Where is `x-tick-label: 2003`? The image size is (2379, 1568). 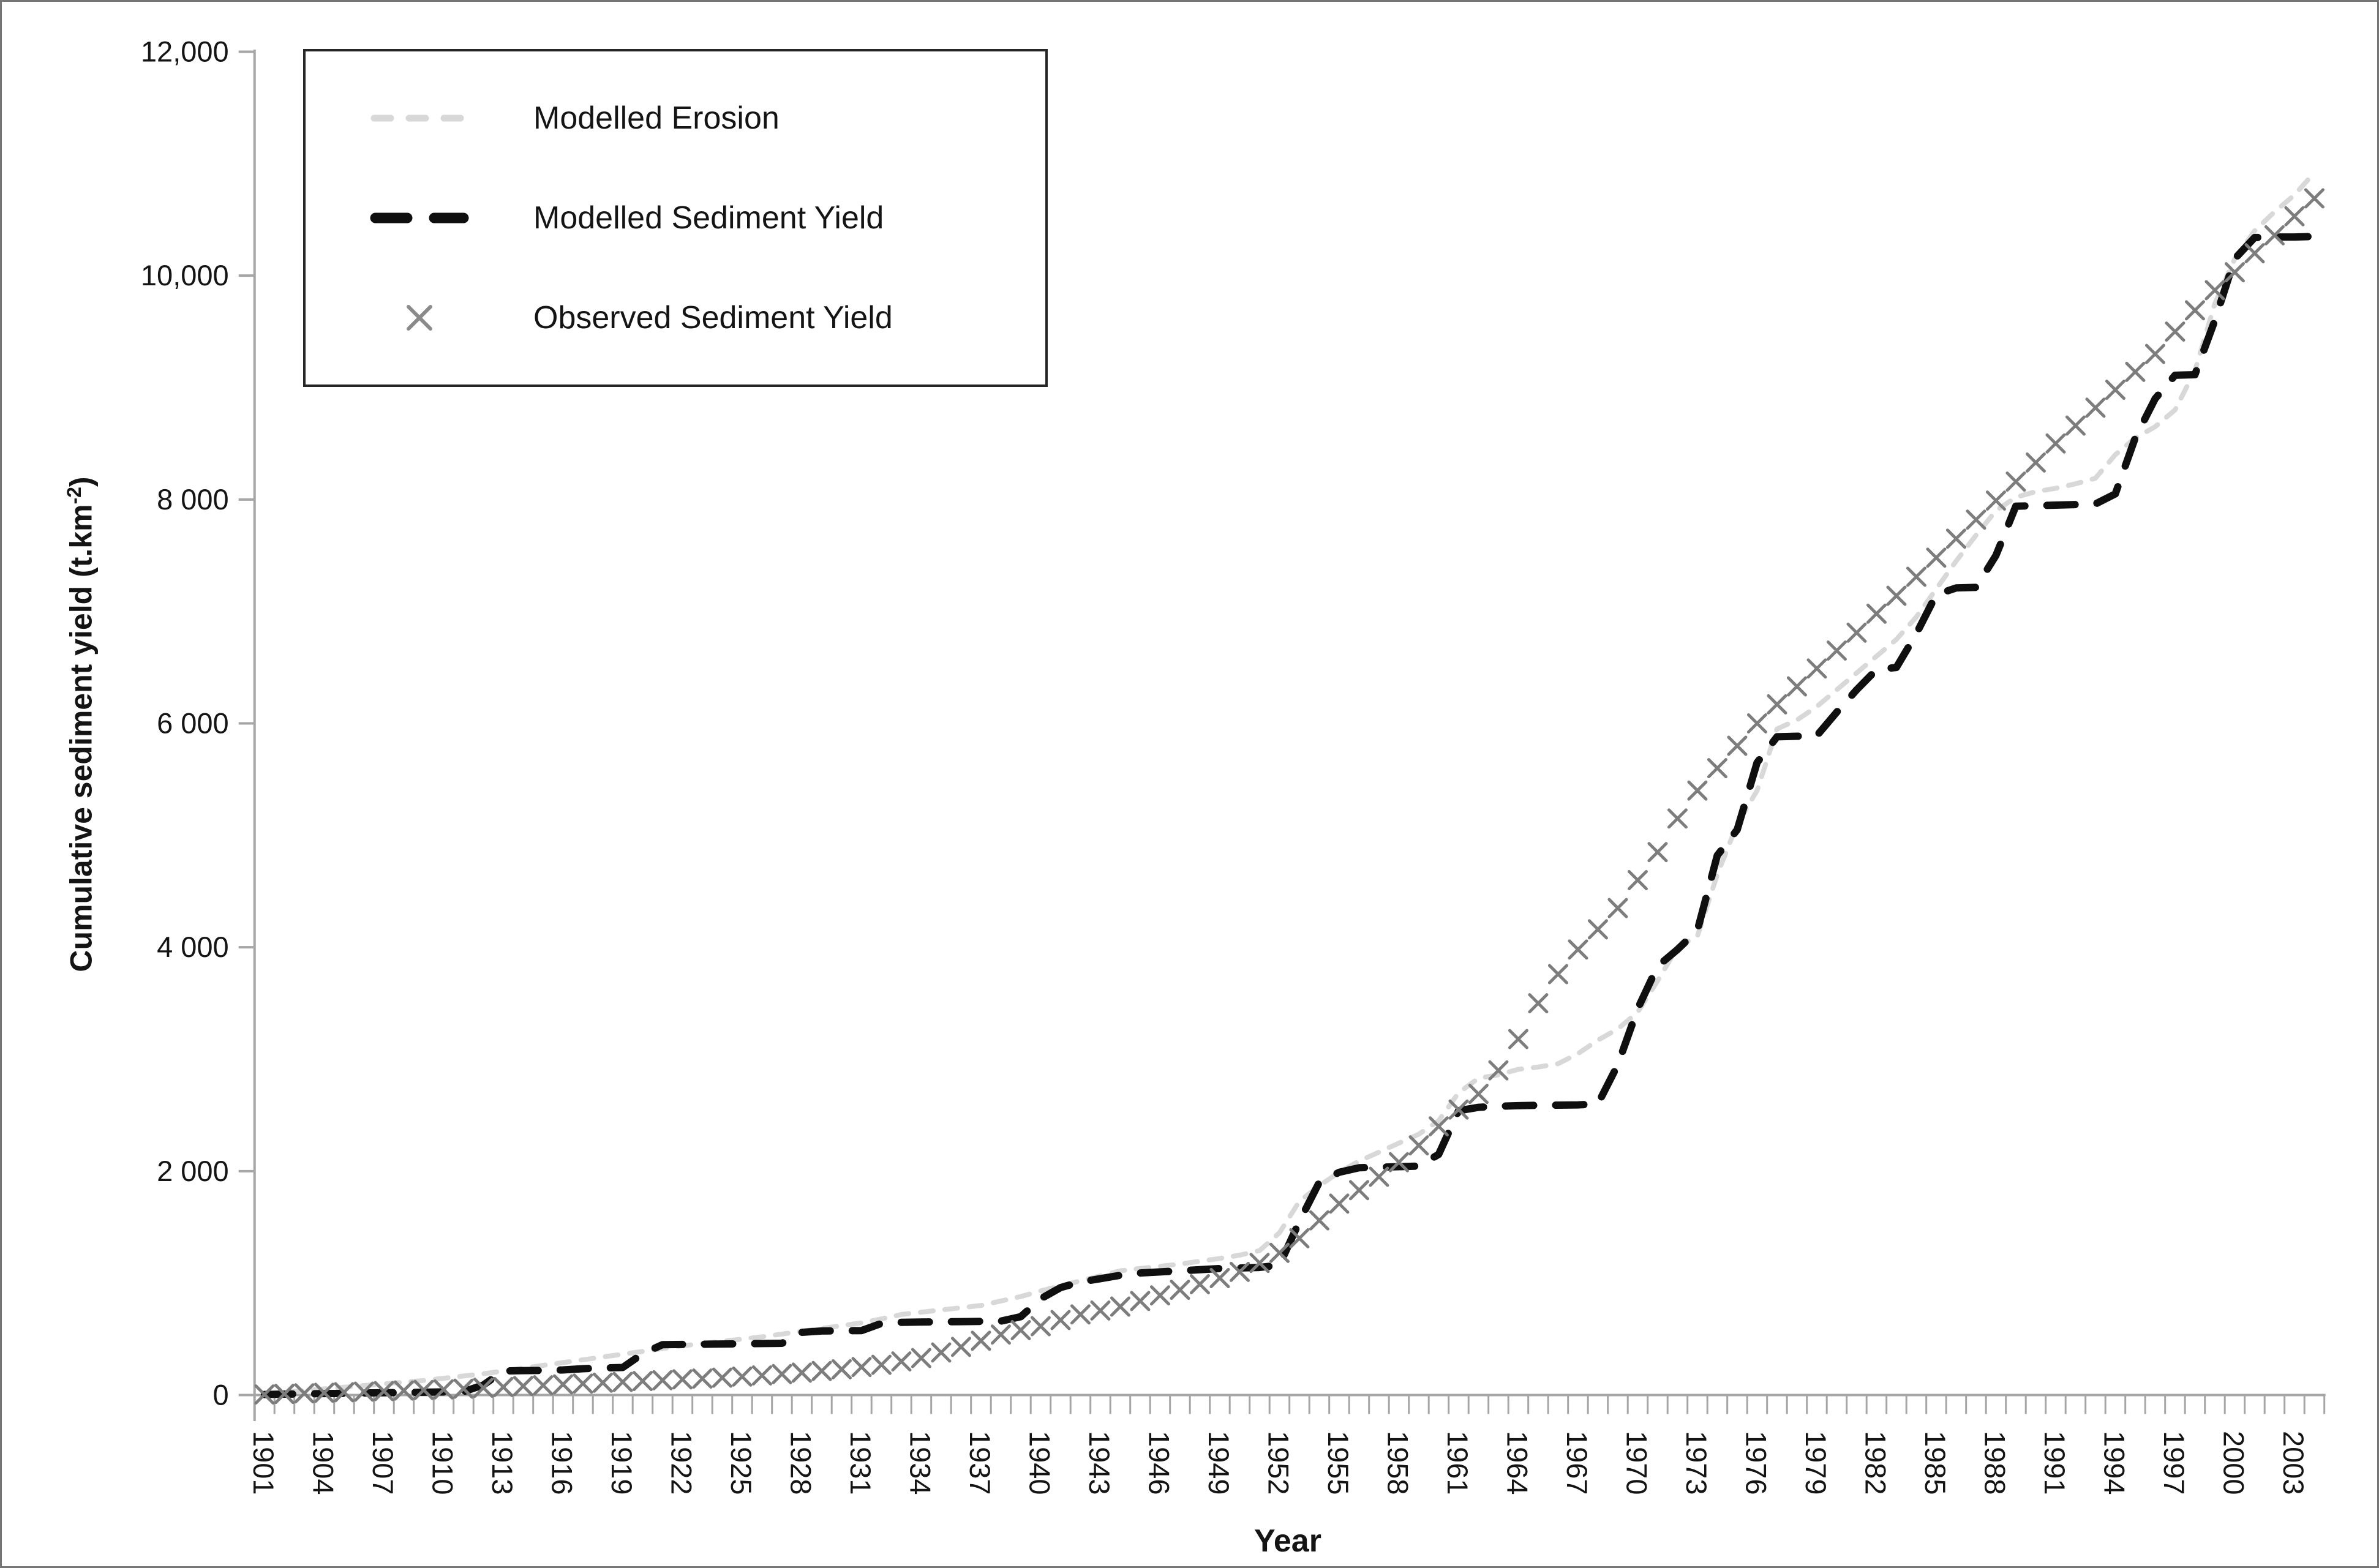
x-tick-label: 2003 is located at coordinates (2294, 1463).